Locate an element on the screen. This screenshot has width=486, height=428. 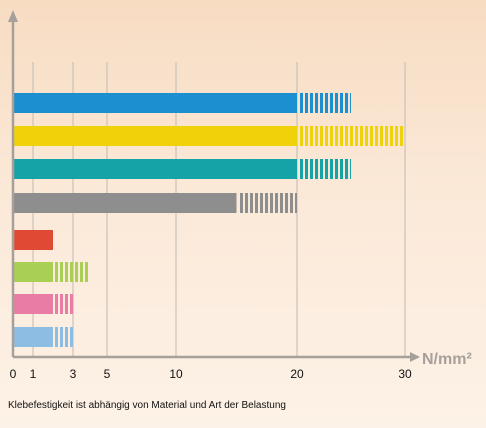
tick-label: 5 is located at coordinates (107, 374).